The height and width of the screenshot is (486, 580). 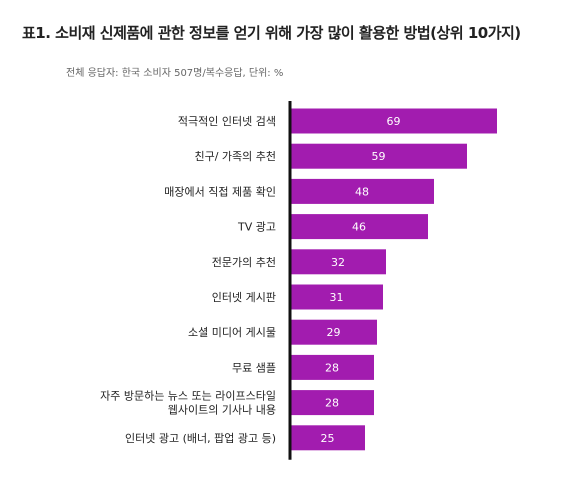 I want to click on chart-subtitle: 전체 응답자: 한국 소비자 507명/복수응답, 단위: %, so click(x=175, y=73).